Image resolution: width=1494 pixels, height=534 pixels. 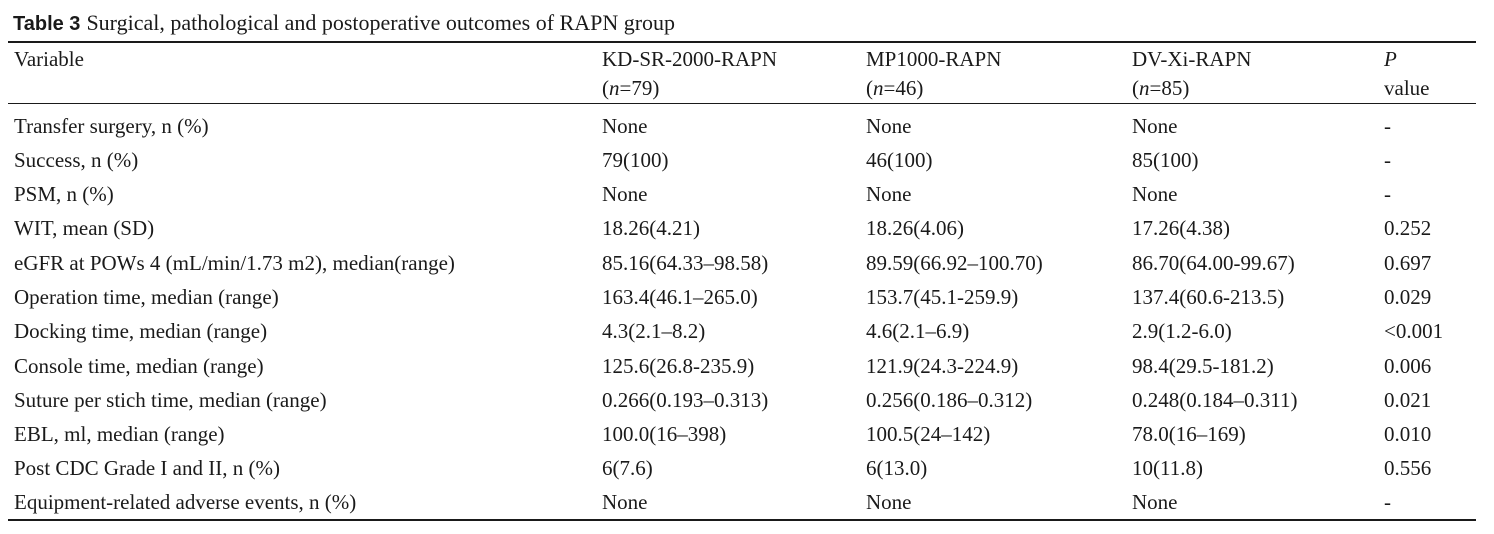 What do you see at coordinates (928, 434) in the screenshot?
I see `row-mp-value: 100.5(24–142)` at bounding box center [928, 434].